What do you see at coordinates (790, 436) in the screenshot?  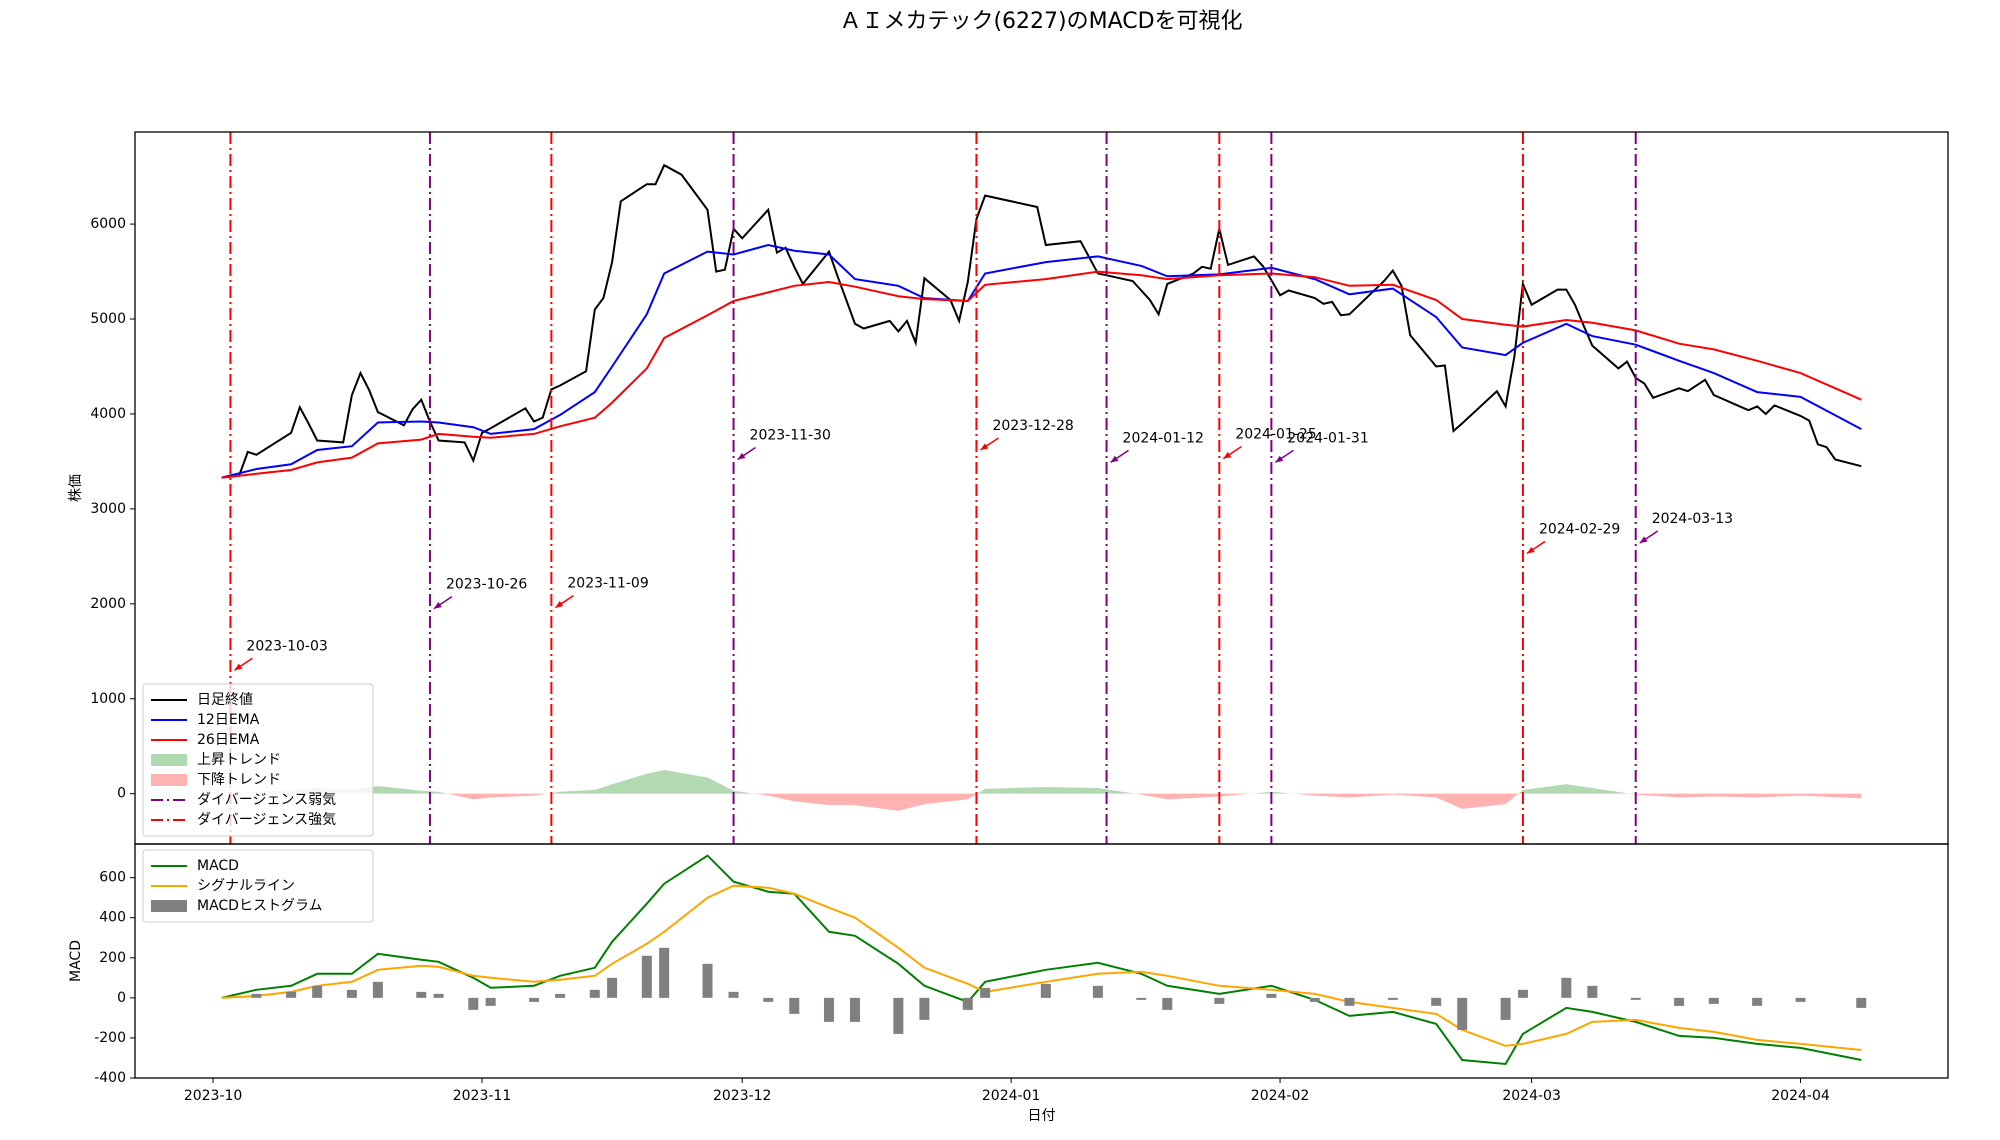 I see `annotation-label: 2023-11-30` at bounding box center [790, 436].